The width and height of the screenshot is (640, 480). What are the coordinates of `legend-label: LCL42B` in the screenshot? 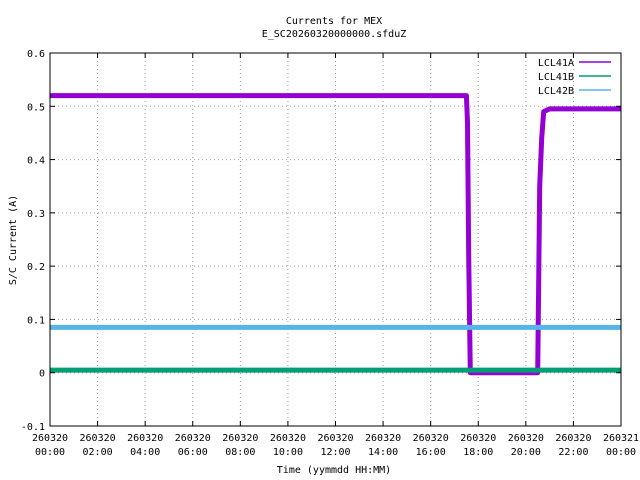 It's located at (556, 91).